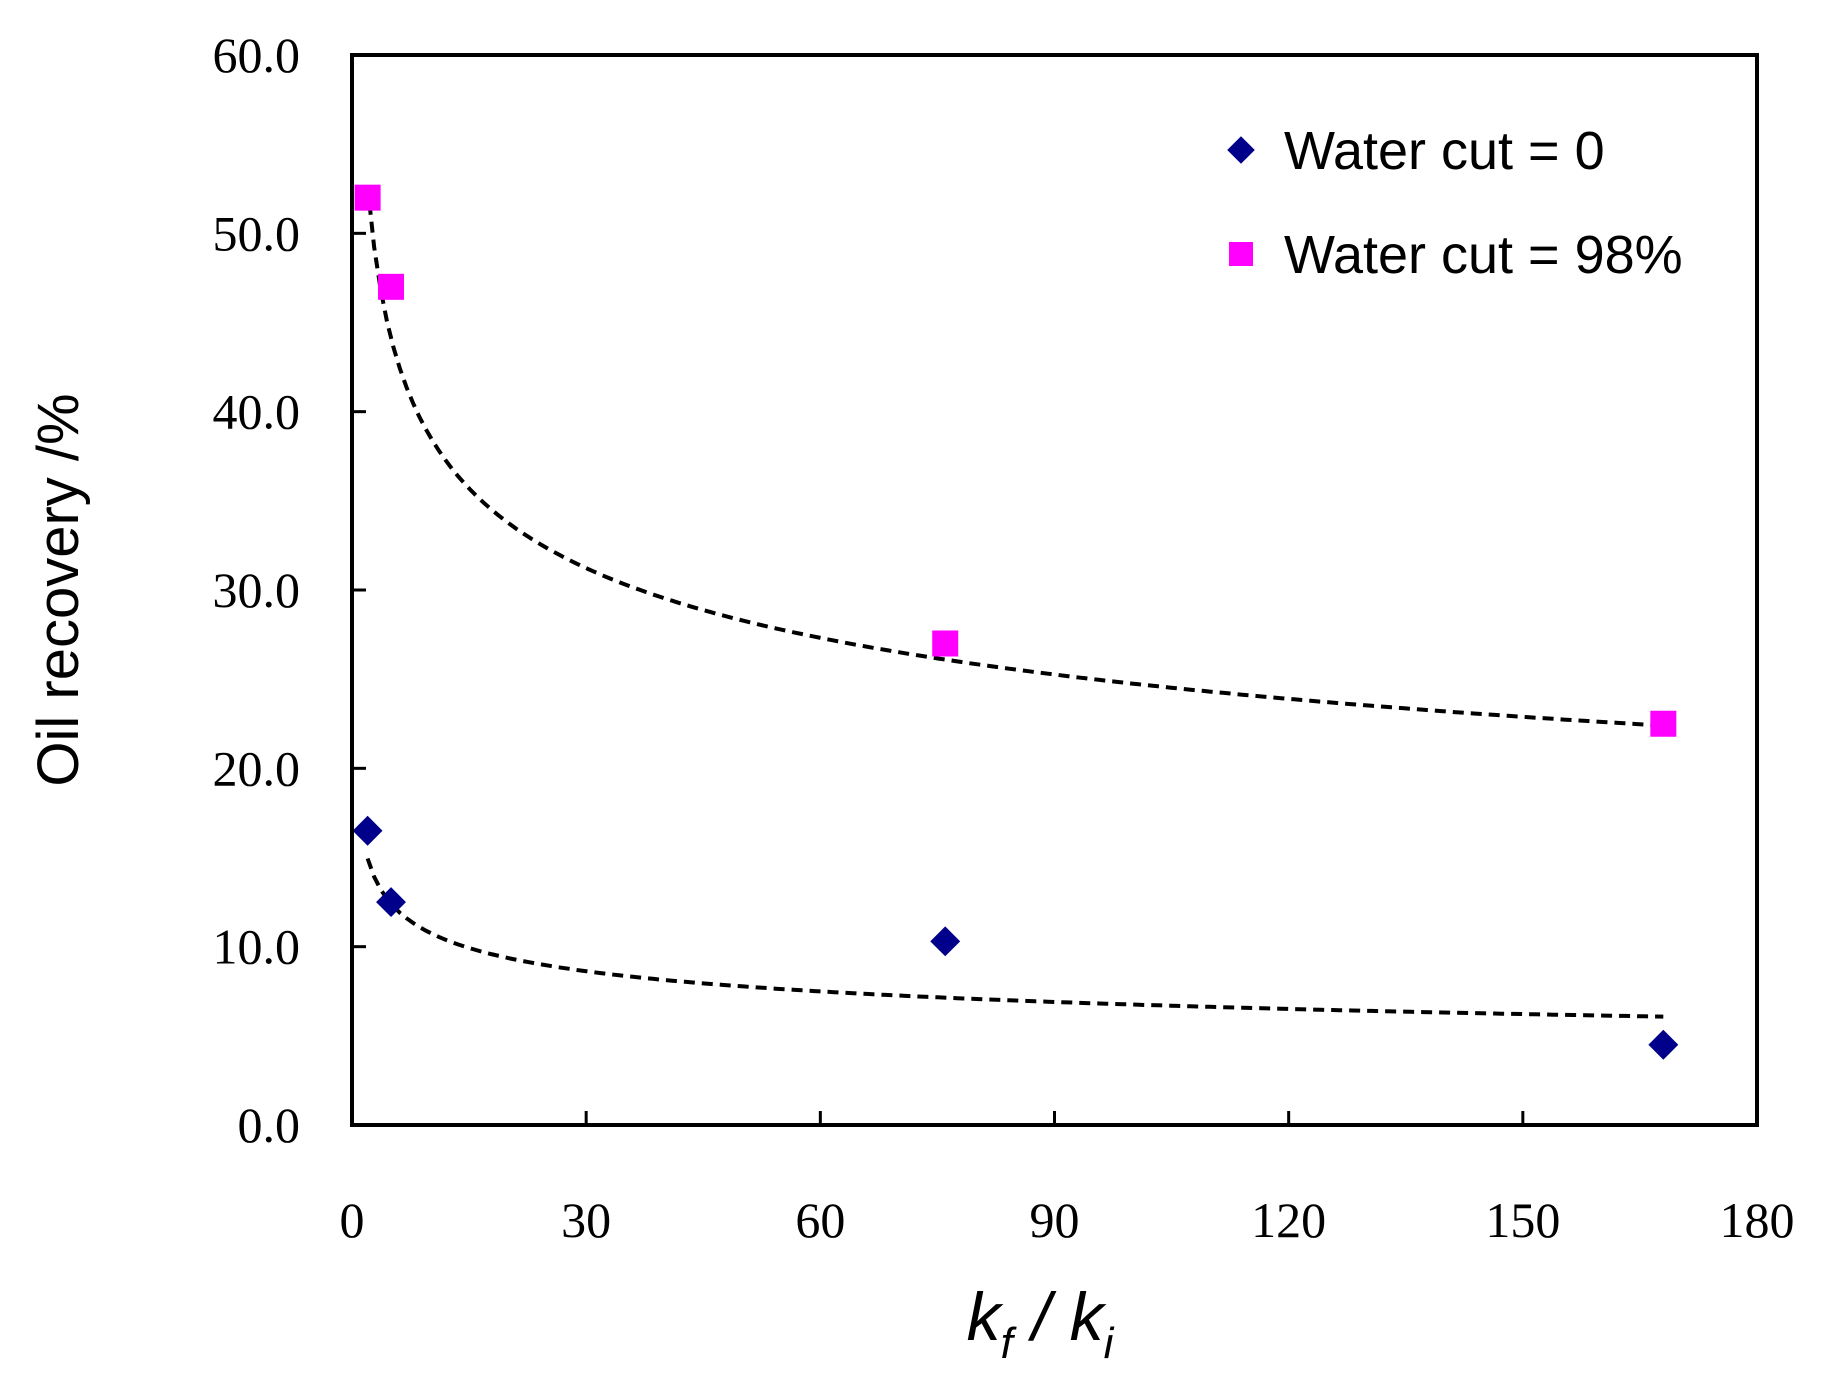  What do you see at coordinates (269, 1125) in the screenshot?
I see `y-tick-label: 0.0` at bounding box center [269, 1125].